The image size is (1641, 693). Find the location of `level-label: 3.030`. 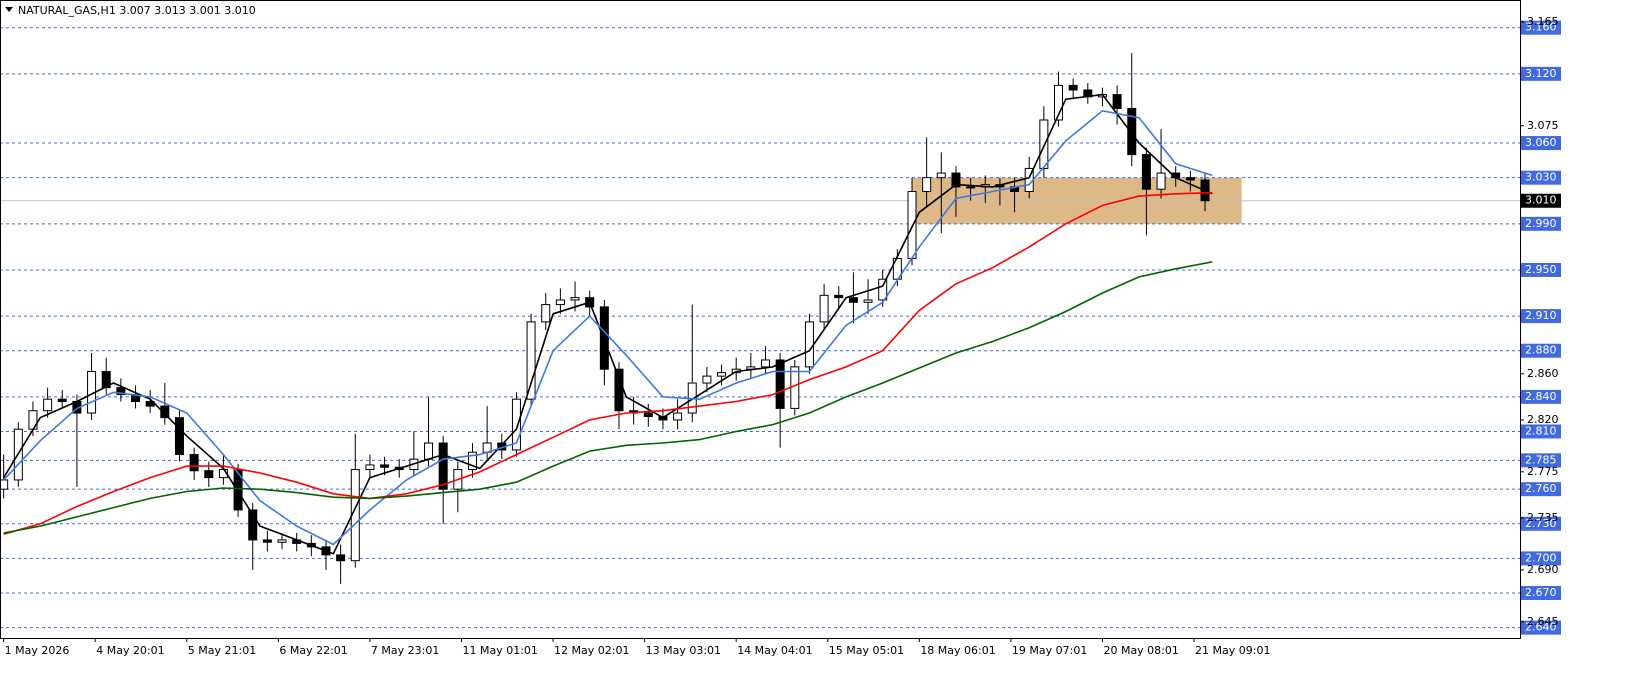

level-label: 3.030 is located at coordinates (1541, 177).